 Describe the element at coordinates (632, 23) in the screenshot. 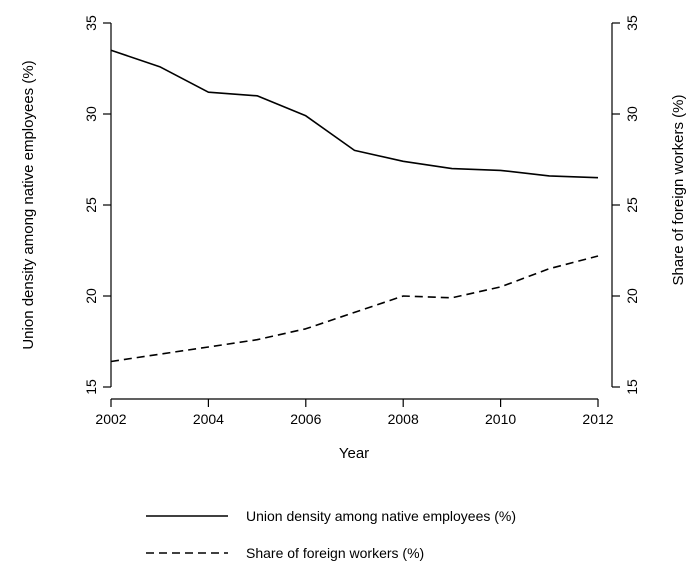

I see `right-y-tick-label: 35` at that location.